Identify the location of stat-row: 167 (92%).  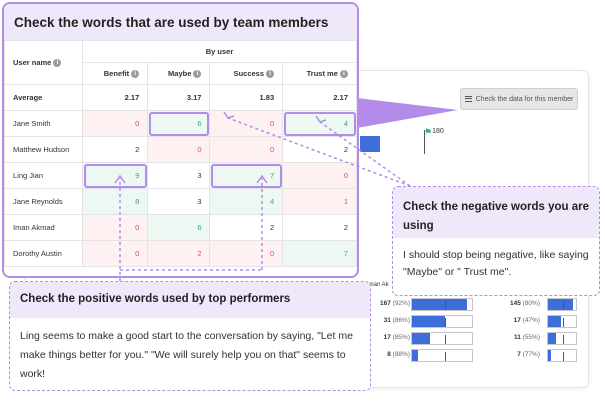
(421, 304).